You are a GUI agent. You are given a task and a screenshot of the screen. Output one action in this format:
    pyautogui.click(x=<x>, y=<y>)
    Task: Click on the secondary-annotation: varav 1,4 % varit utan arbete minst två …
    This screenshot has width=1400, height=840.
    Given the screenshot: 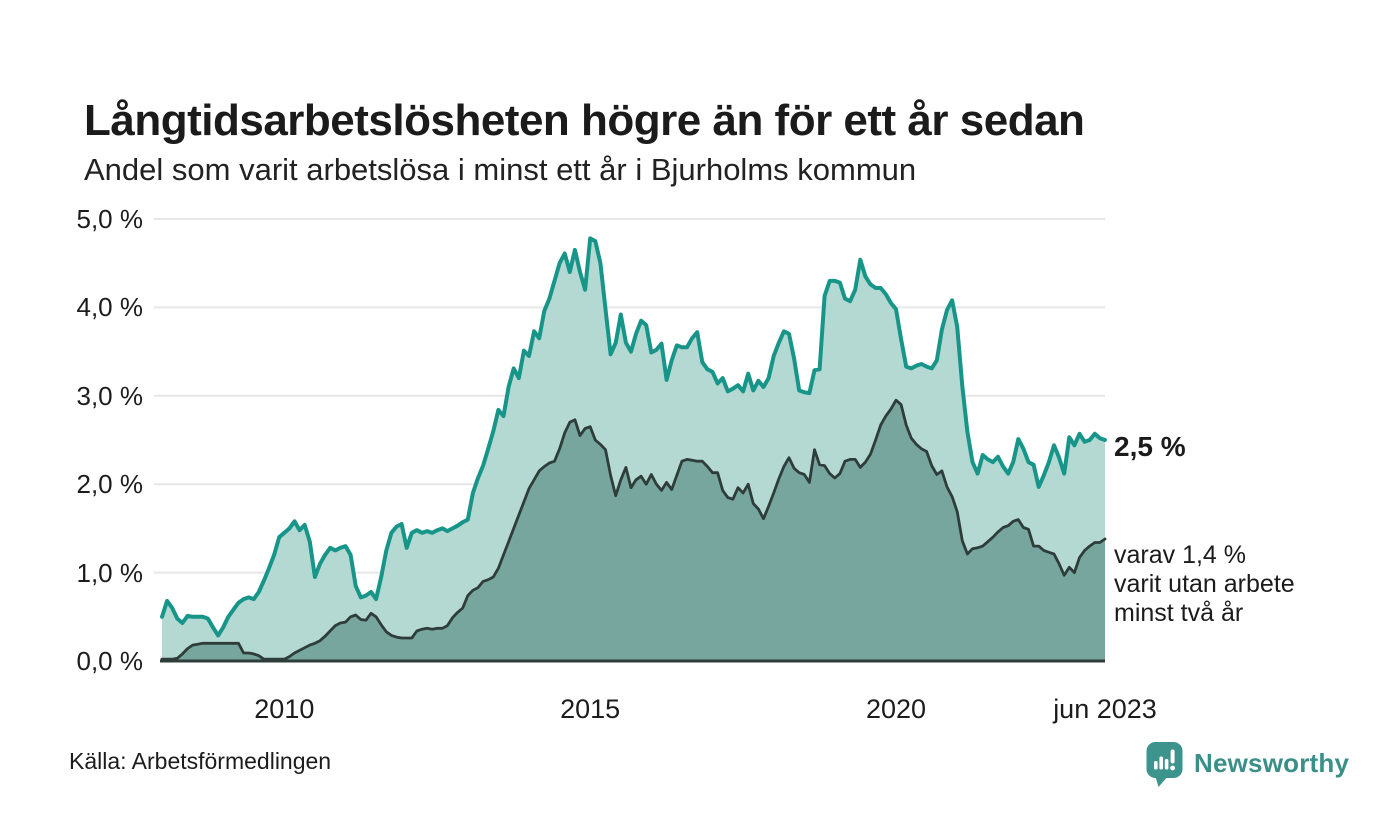 What is the action you would take?
    pyautogui.click(x=1204, y=584)
    